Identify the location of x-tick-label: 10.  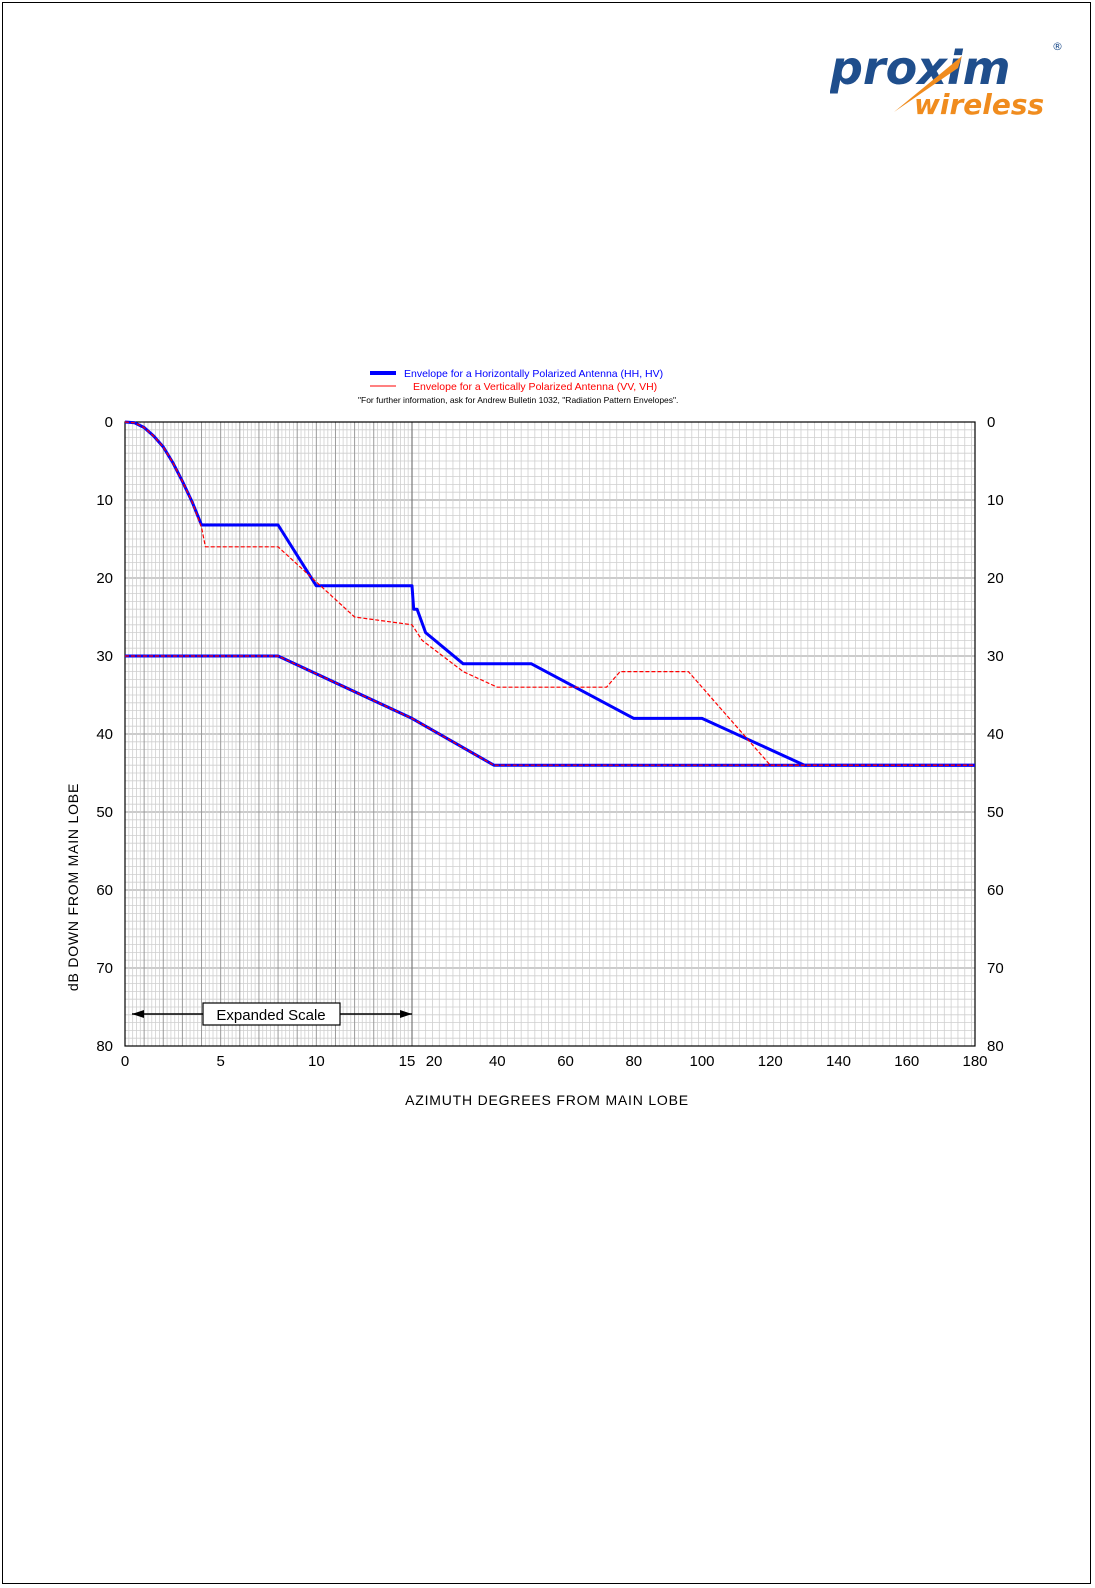
(316, 1061).